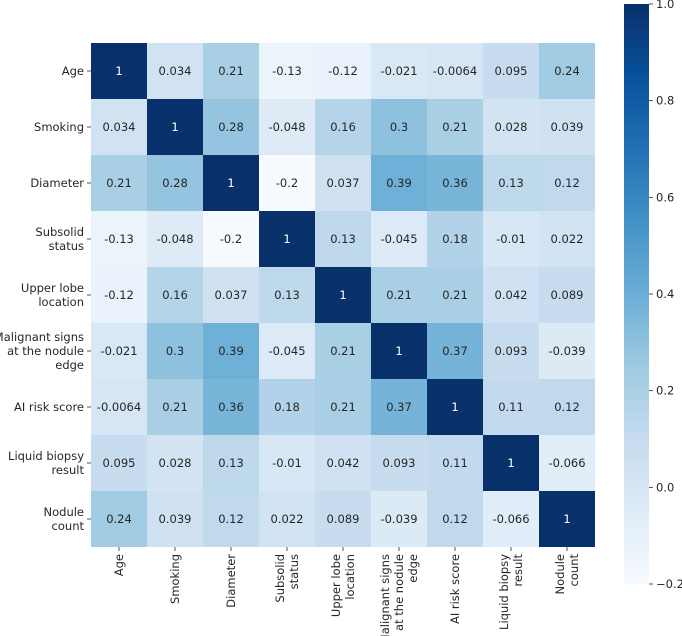  I want to click on heatmap-value-label: 0.042, so click(511, 295).